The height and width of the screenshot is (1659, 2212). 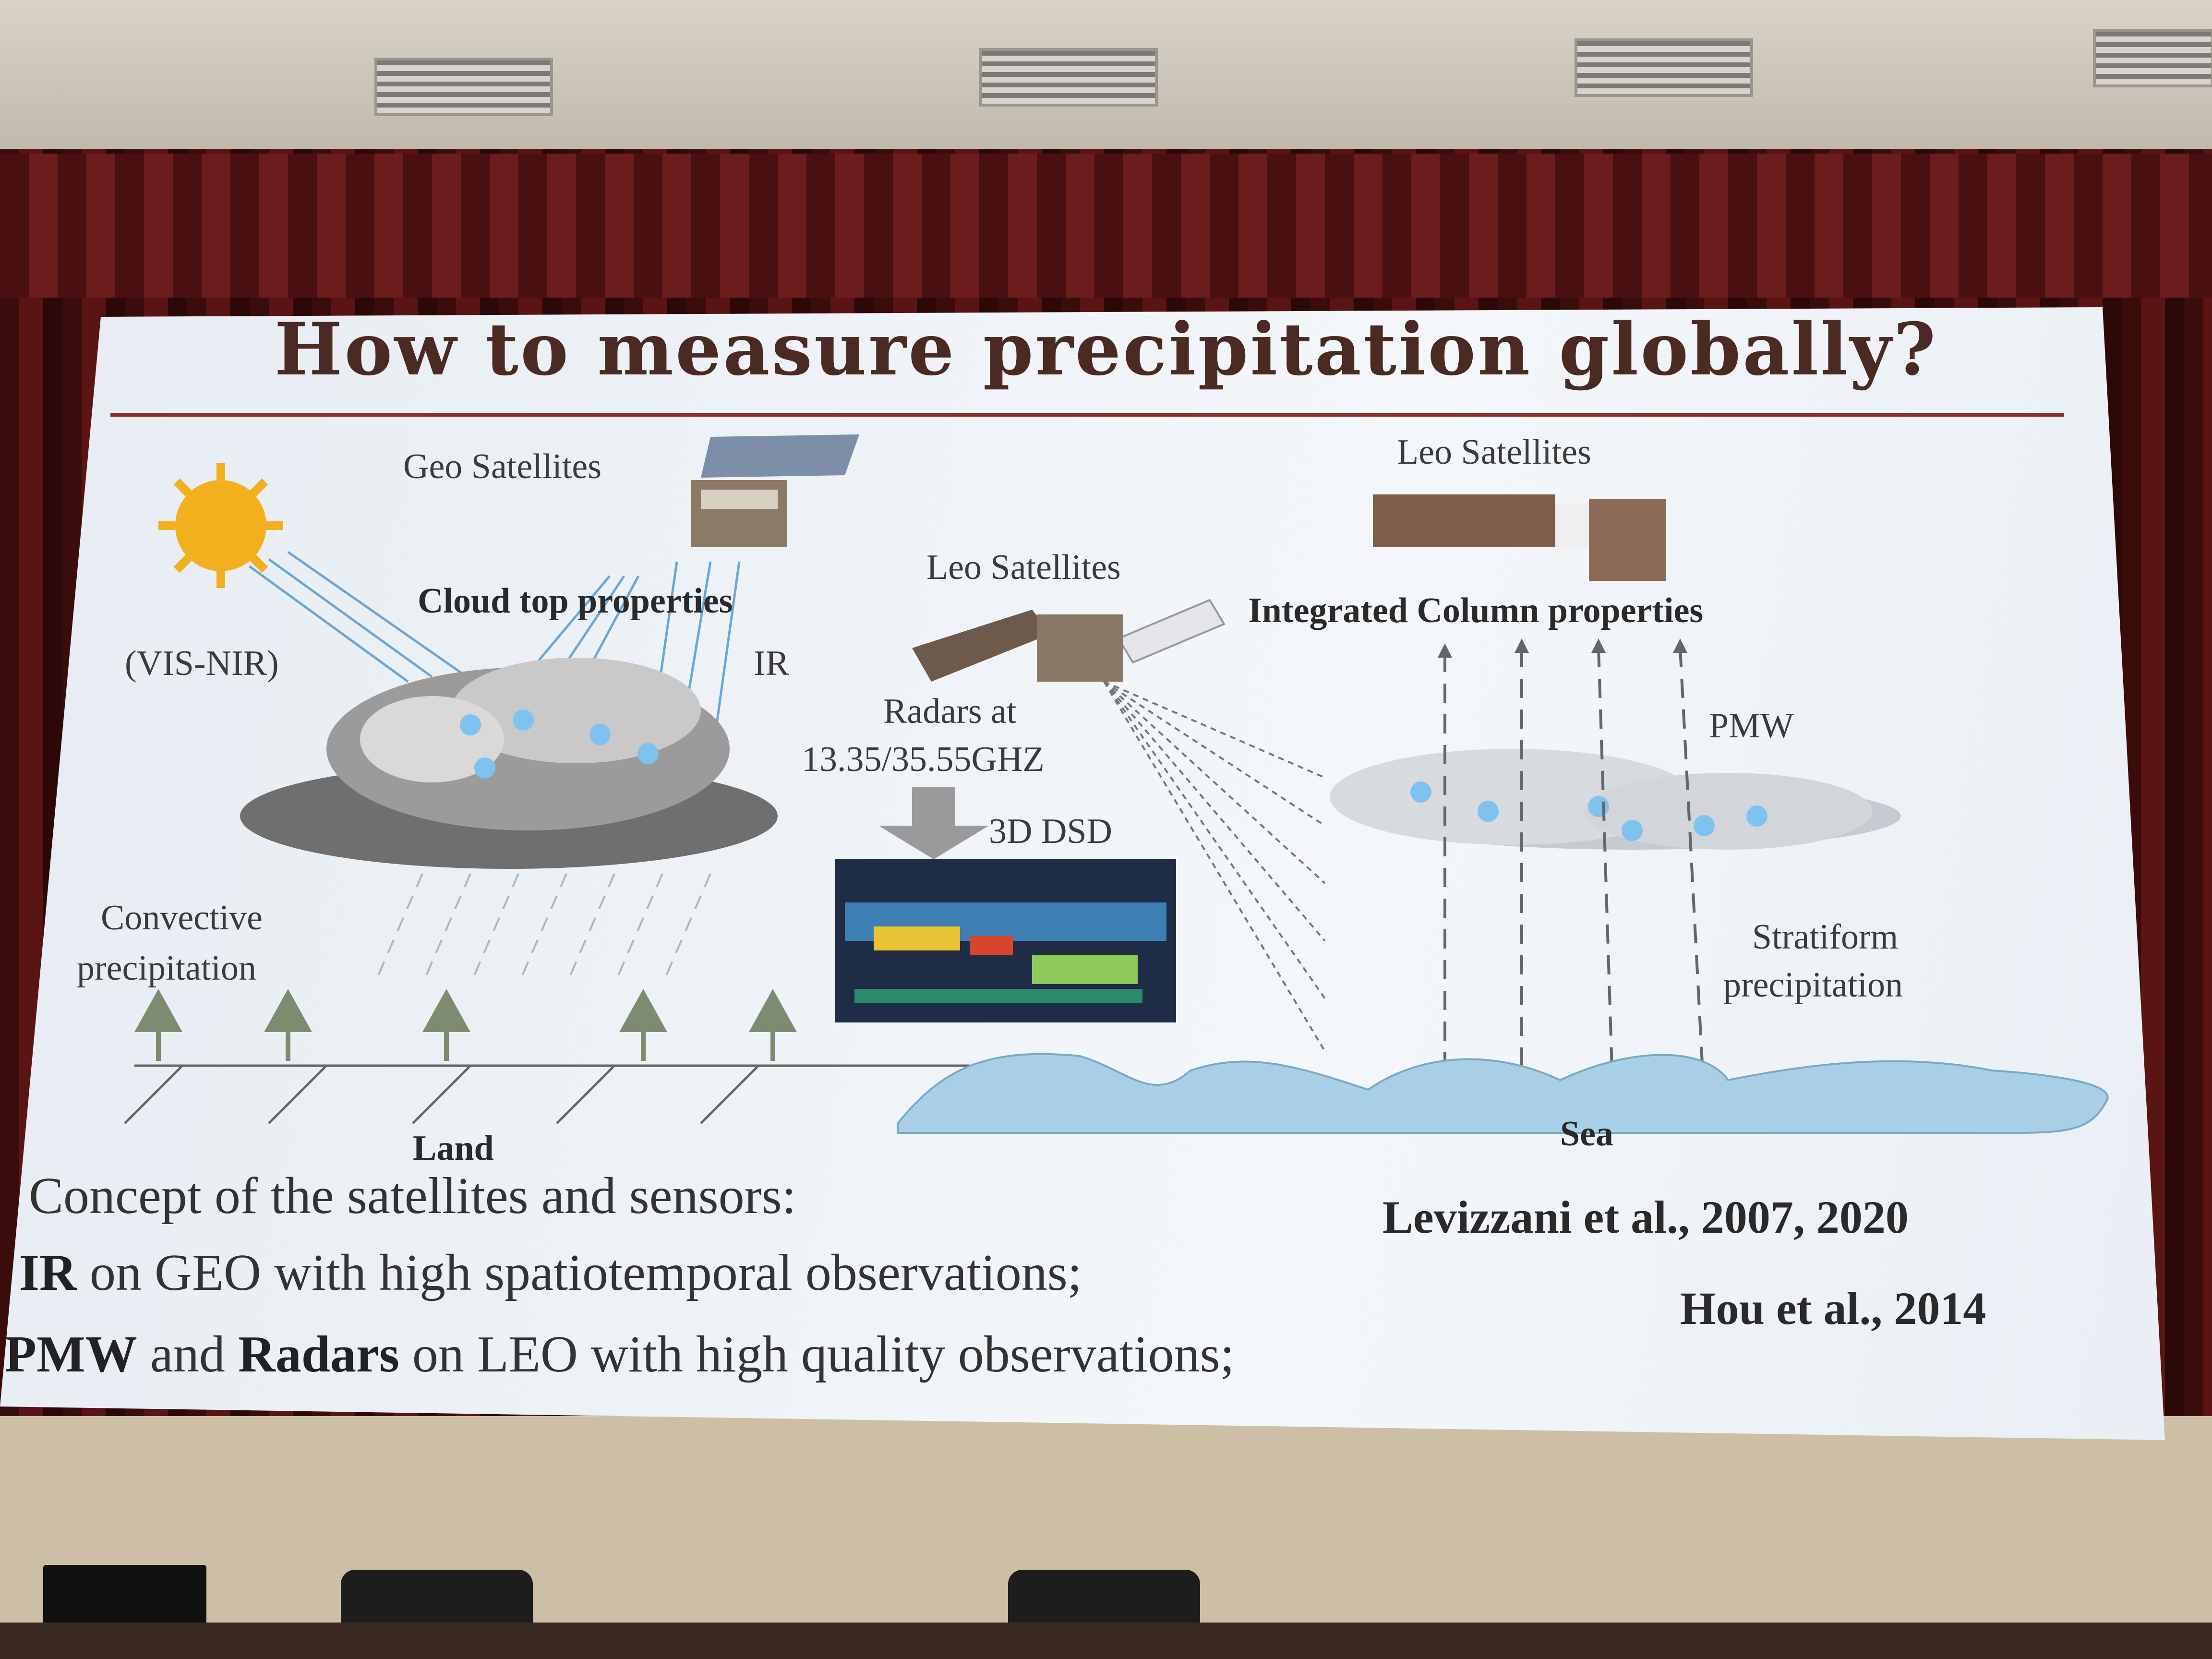 What do you see at coordinates (775, 490) in the screenshot?
I see `geo-satellite-icon` at bounding box center [775, 490].